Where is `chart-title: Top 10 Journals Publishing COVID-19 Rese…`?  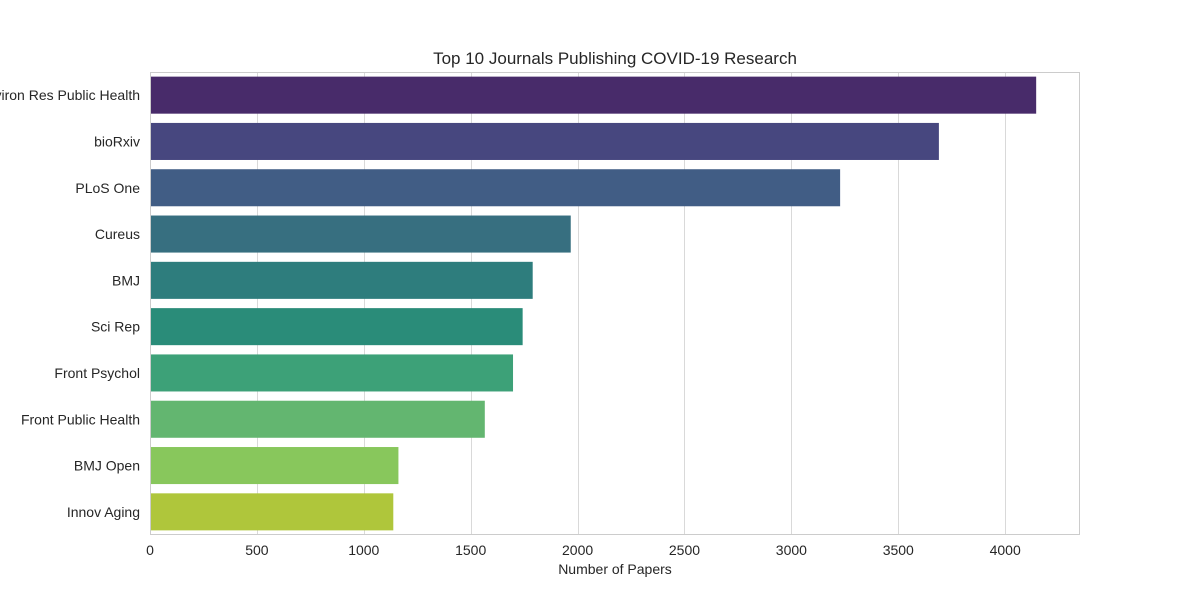
chart-title: Top 10 Journals Publishing COVID-19 Rese… is located at coordinates (615, 58).